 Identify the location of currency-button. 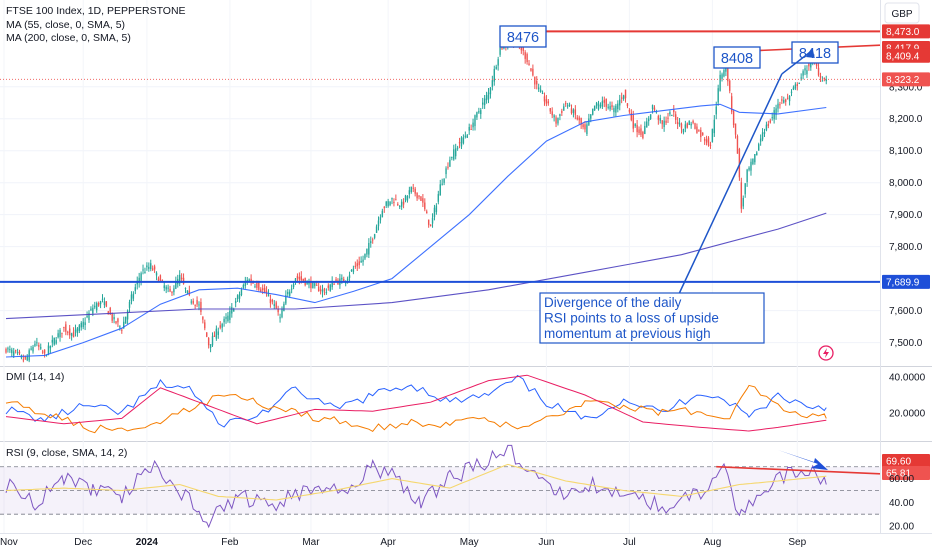
(902, 13).